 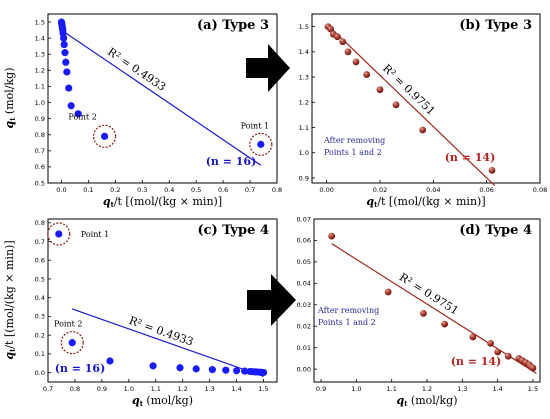 What do you see at coordinates (162, 202) in the screenshot?
I see `x-axis-title: qt/t [(mol/(kg × min)]` at bounding box center [162, 202].